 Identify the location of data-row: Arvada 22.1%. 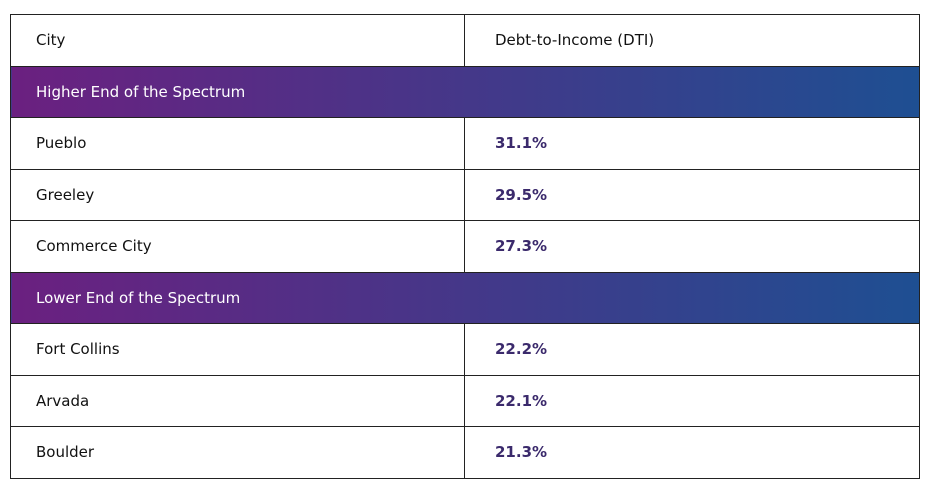
(465, 400).